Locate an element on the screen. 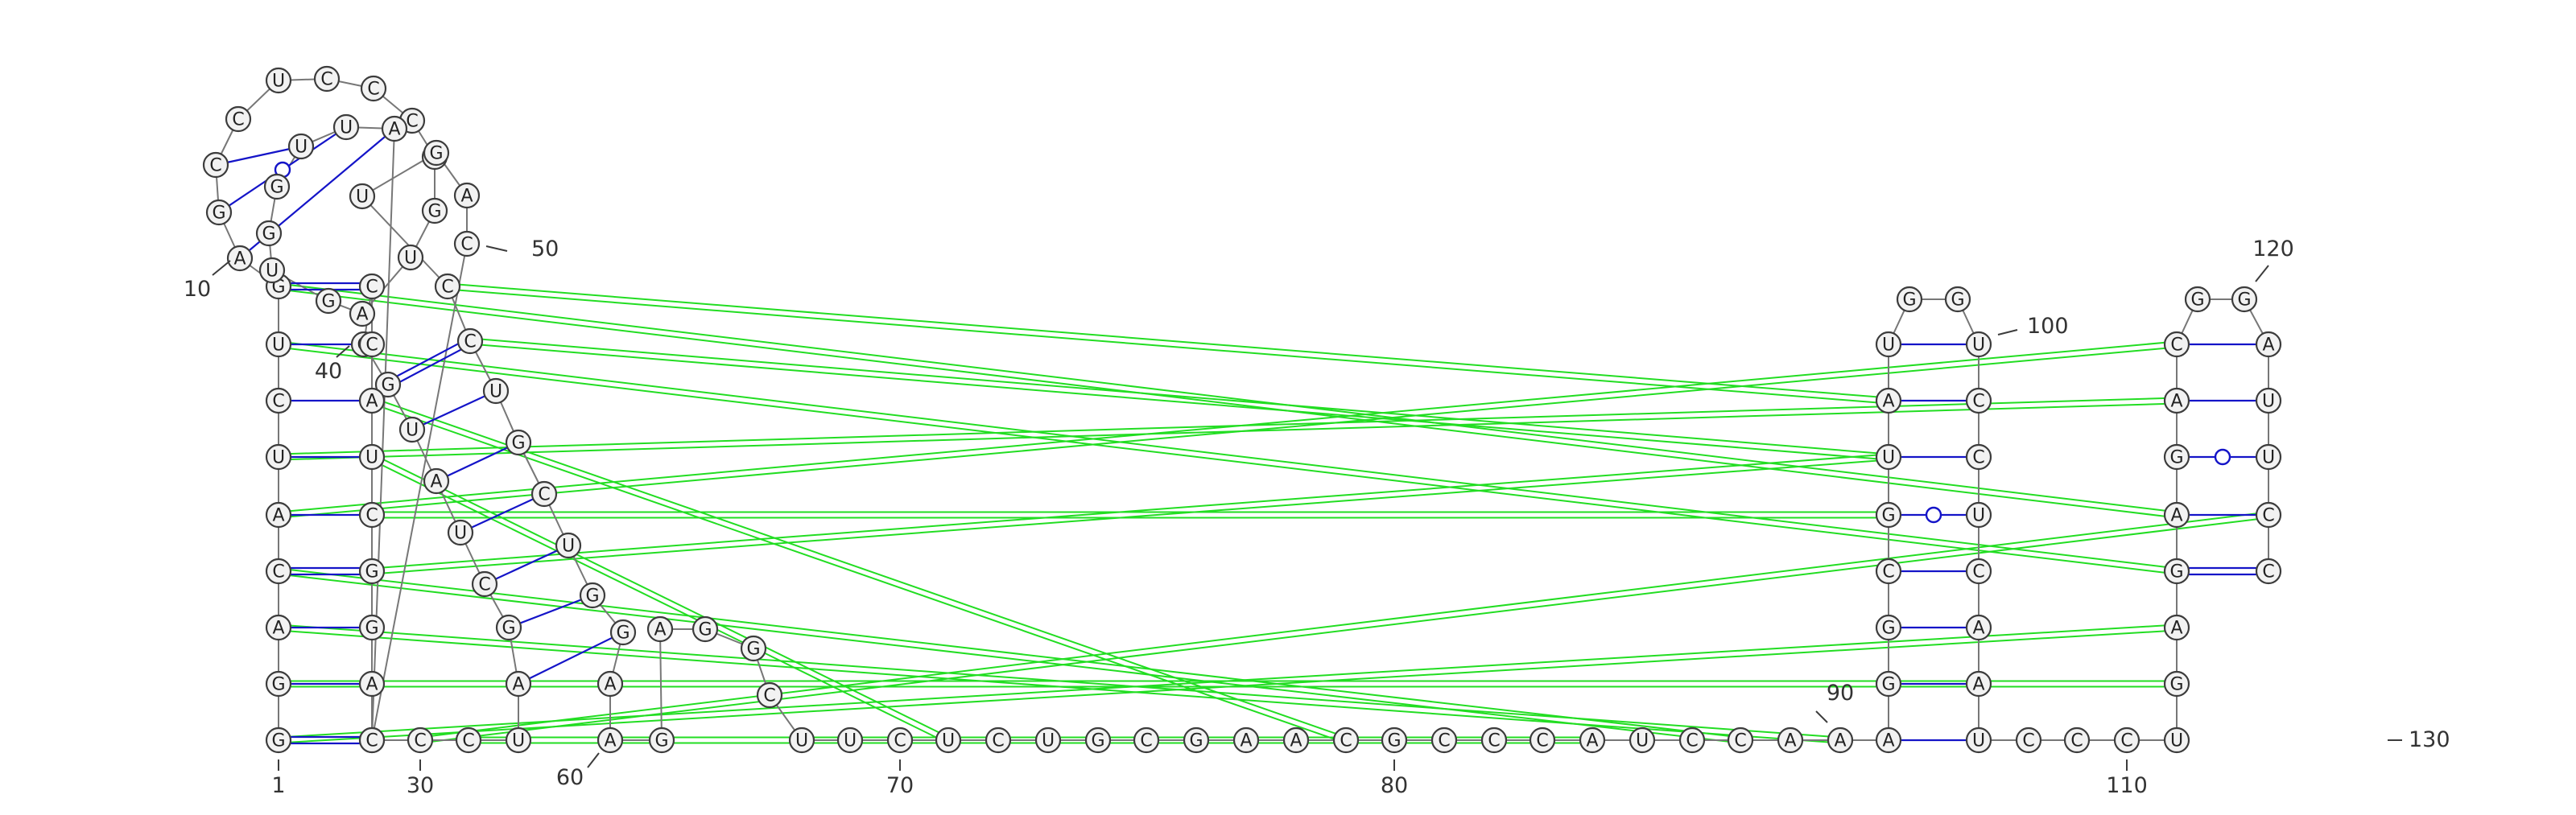  nucleotide-54: C is located at coordinates (447, 286).